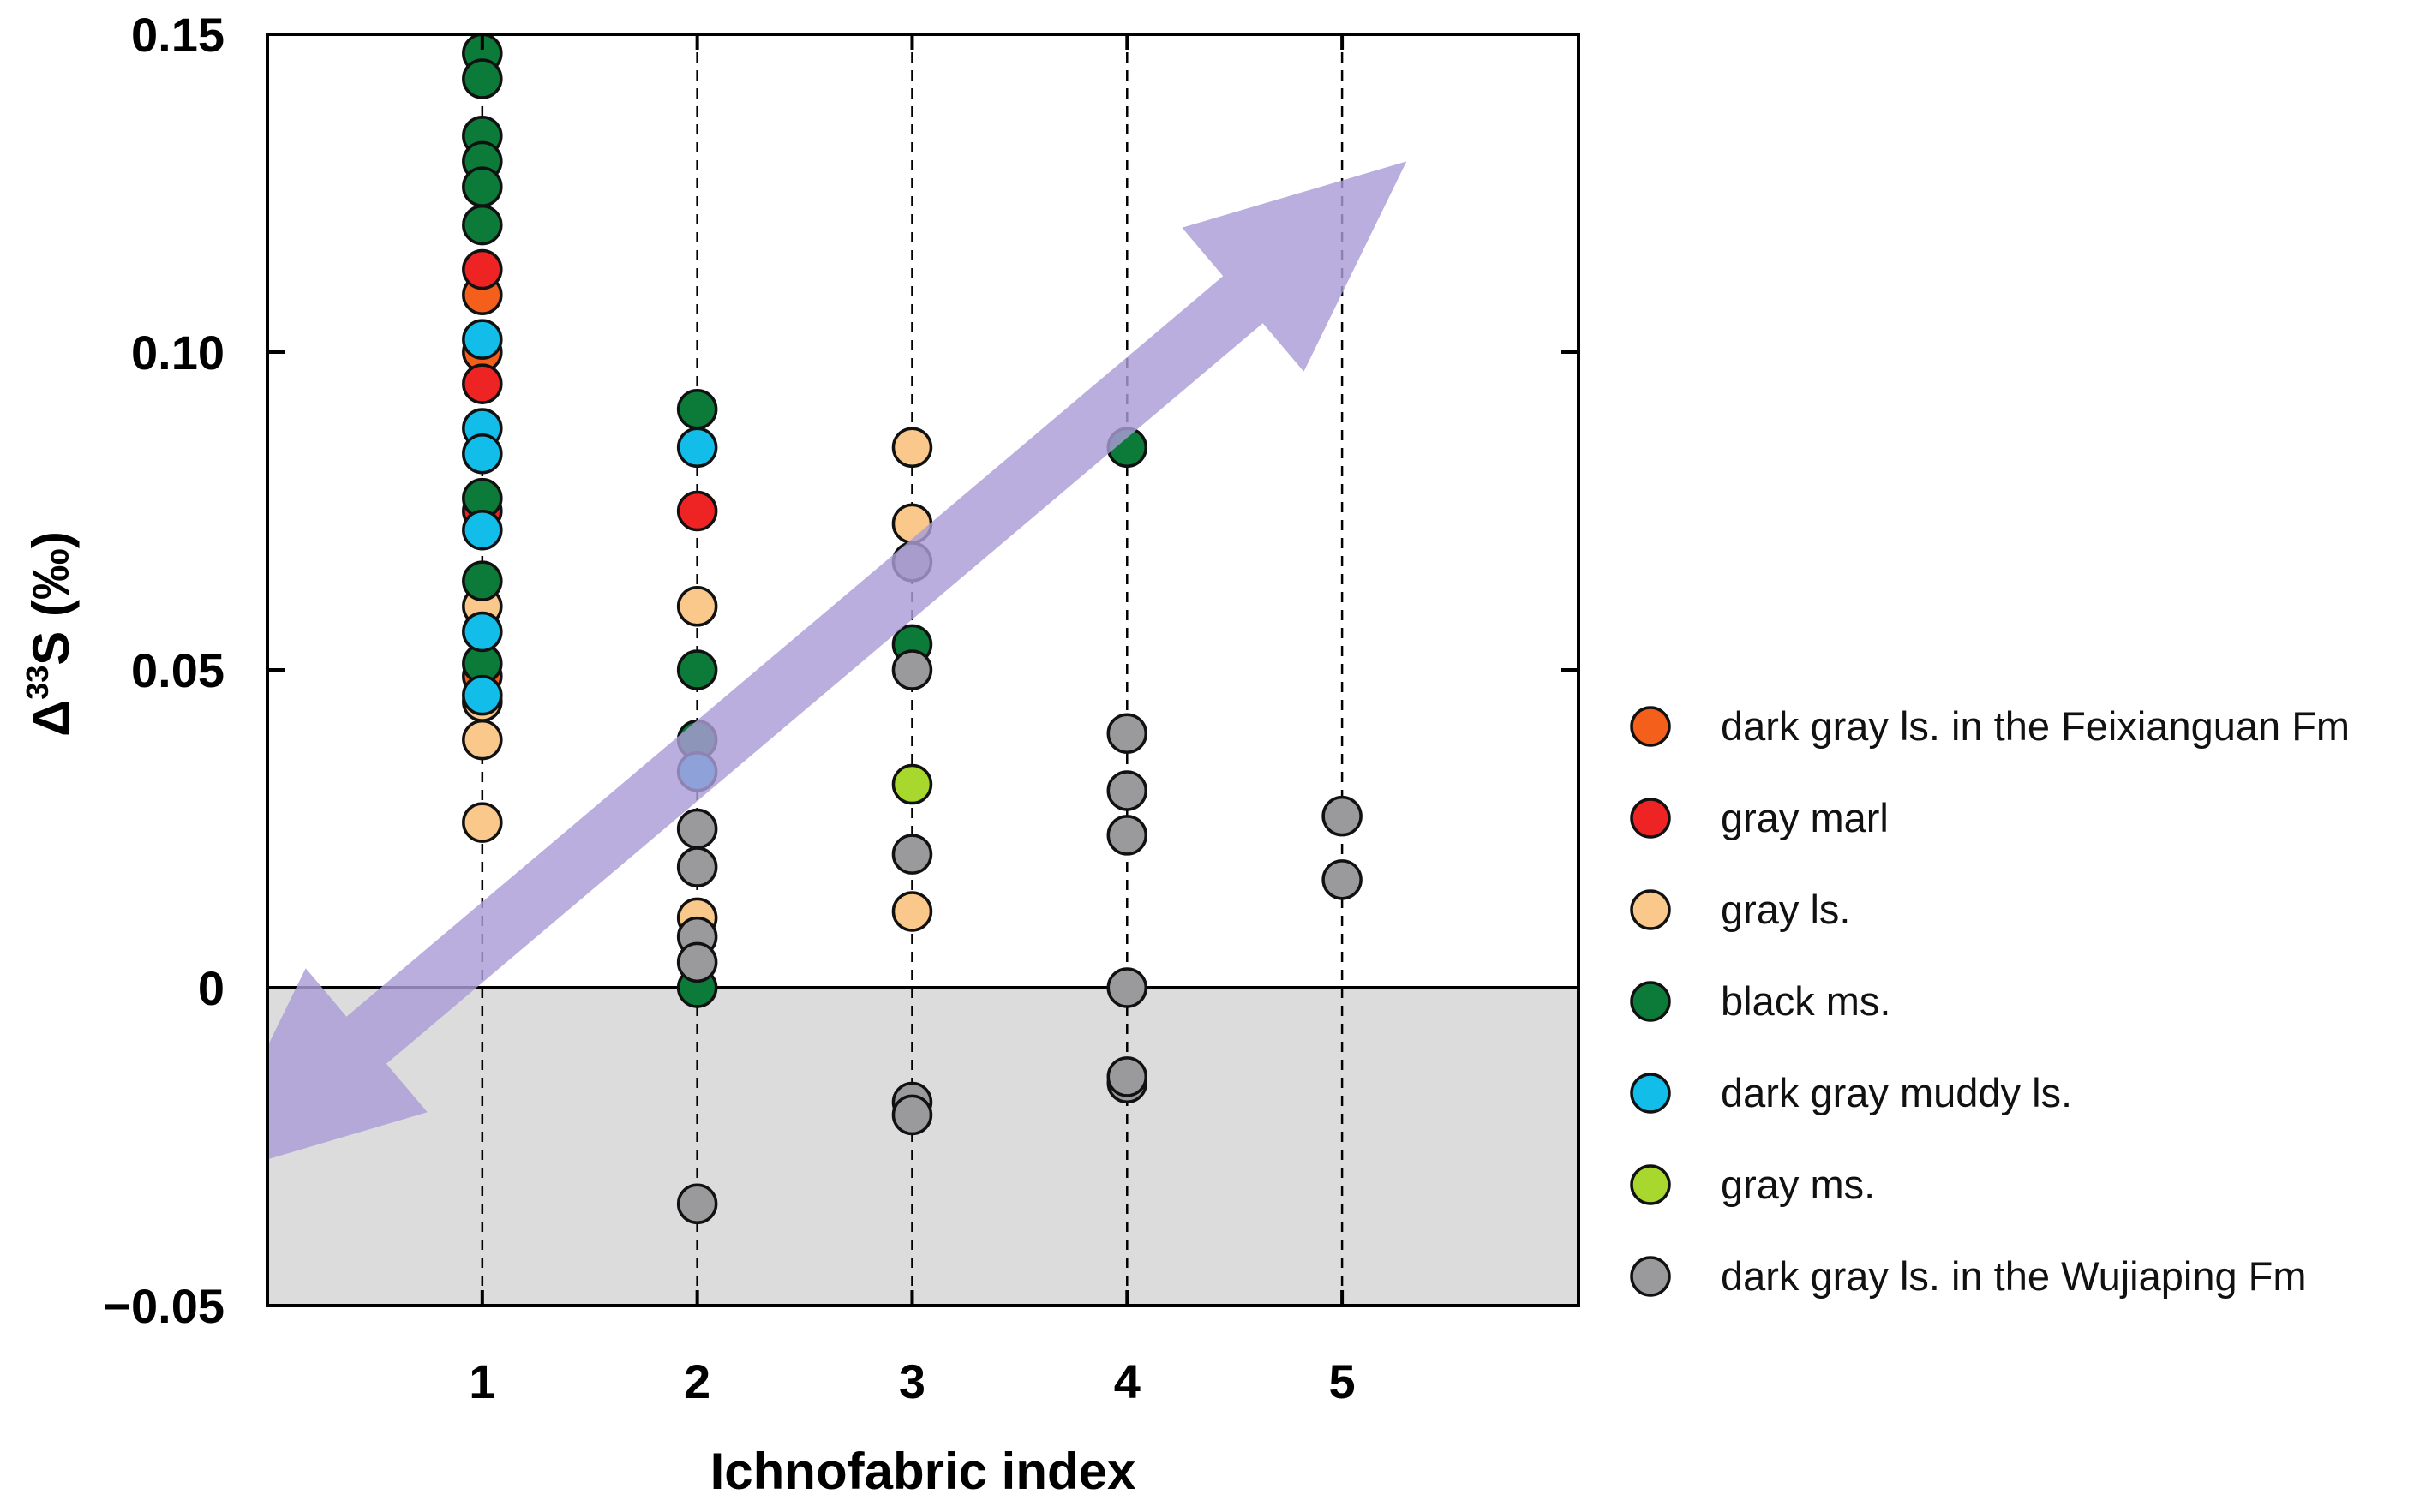 The height and width of the screenshot is (1512, 2420). I want to click on y-tick-label-4: −0.05, so click(164, 1306).